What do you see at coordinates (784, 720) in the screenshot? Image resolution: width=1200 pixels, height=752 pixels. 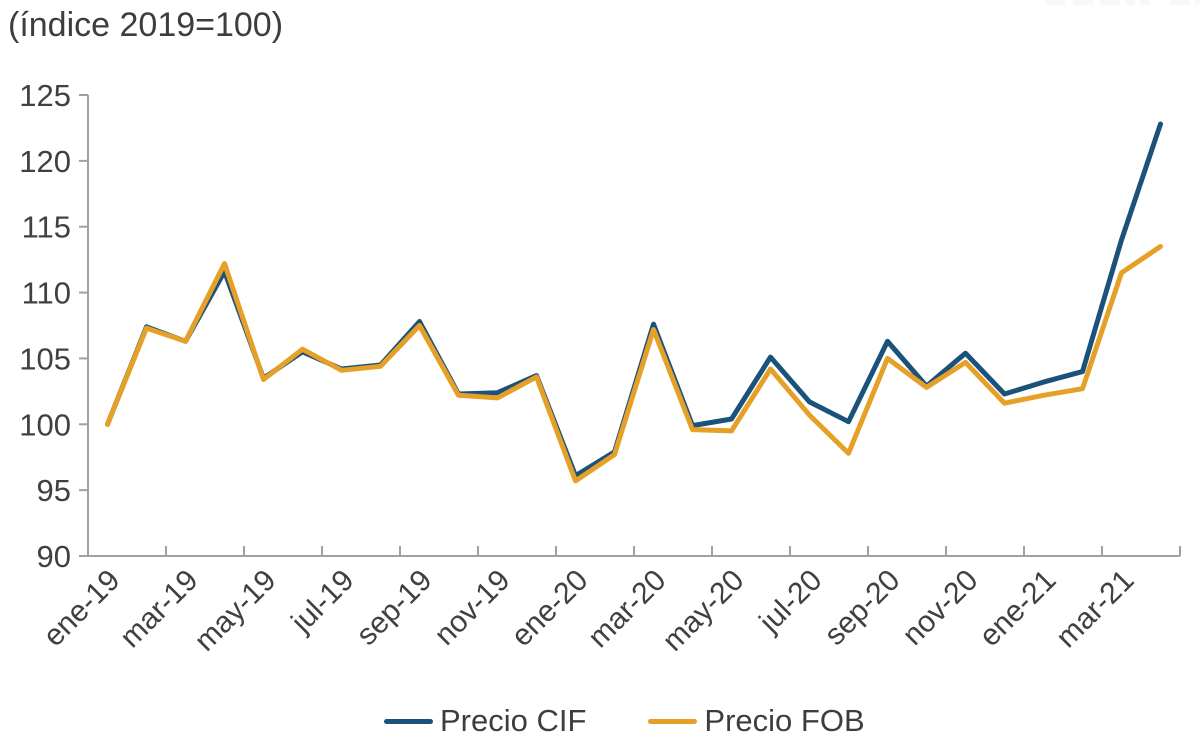 I see `legend-label-precio-fob: Precio FOB` at bounding box center [784, 720].